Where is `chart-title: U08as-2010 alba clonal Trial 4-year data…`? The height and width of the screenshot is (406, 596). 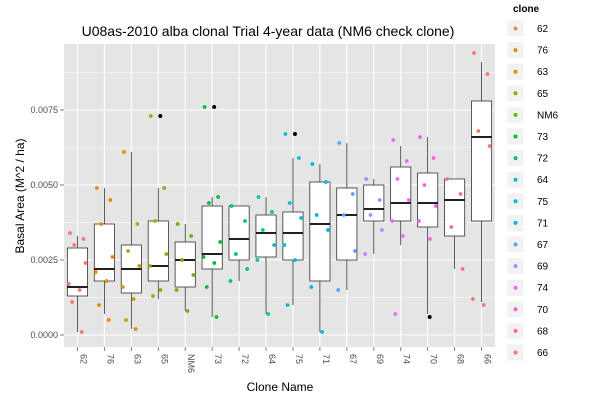
chart-title: U08as-2010 alba clonal Trial 4-year data… is located at coordinates (268, 31).